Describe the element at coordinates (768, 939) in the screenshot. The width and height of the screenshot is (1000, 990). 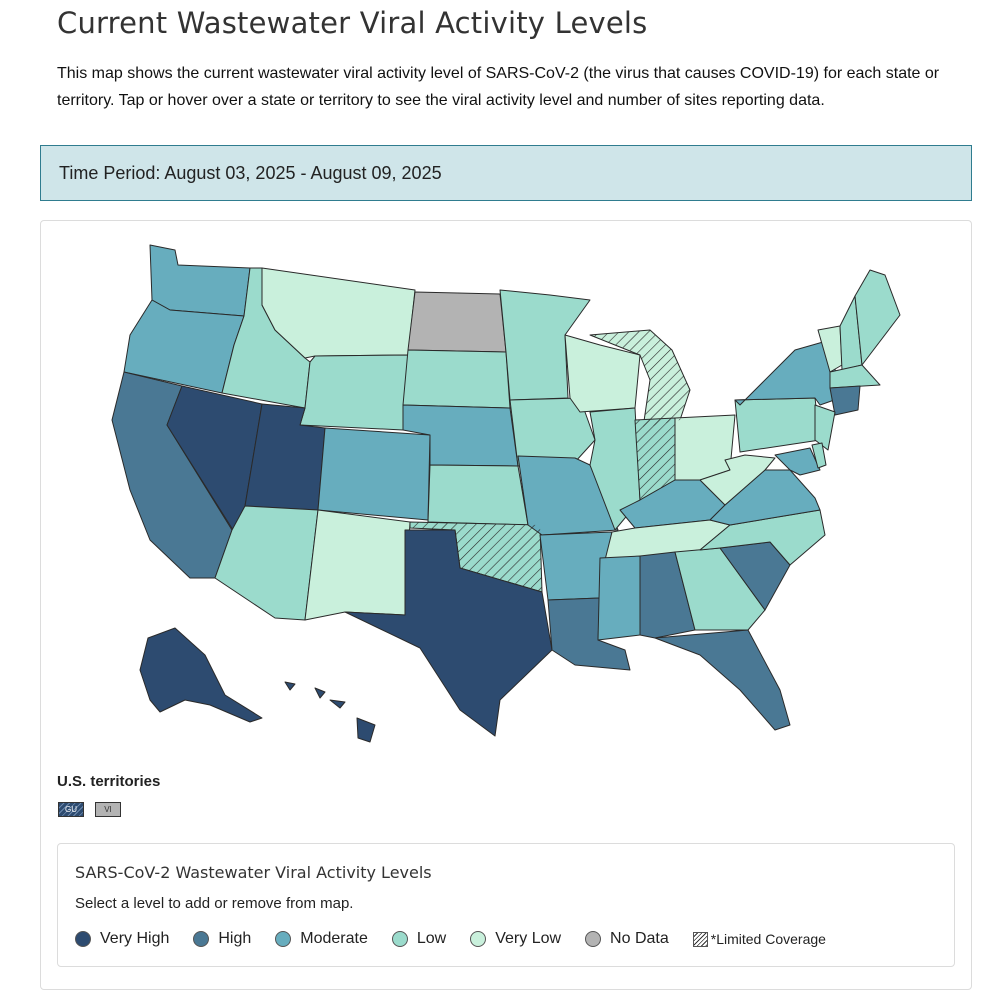
I see `limited-coverage-label: *Limited Coverage` at that location.